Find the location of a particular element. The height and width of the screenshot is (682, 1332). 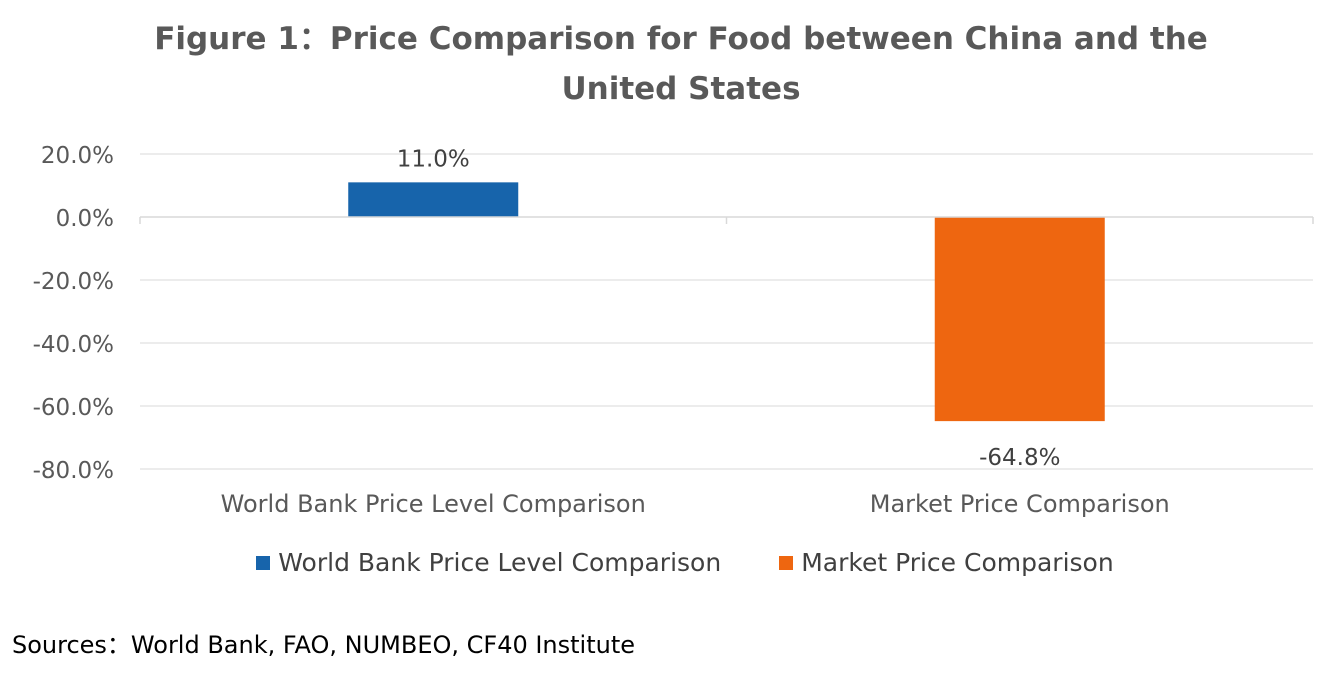

legend-item-world-bank: World Bank Price Level Comparison is located at coordinates (488, 562).